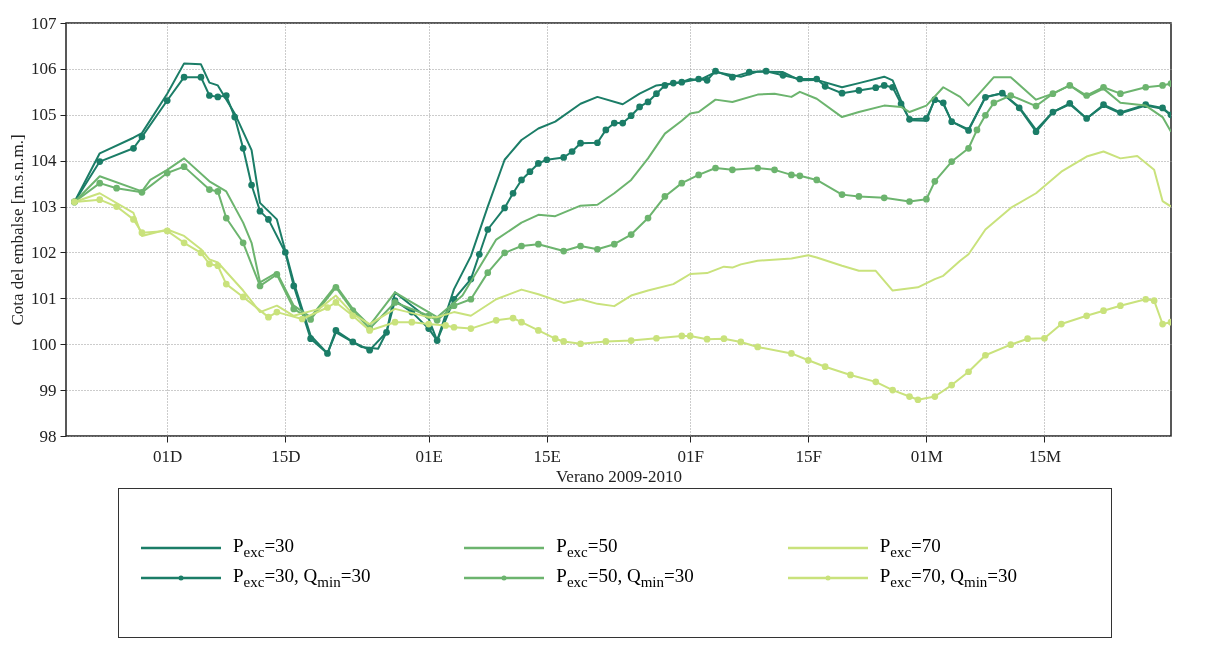 The image size is (1218, 668). What do you see at coordinates (587, 548) in the screenshot?
I see `legend-label: P$_{exc}$=50` at bounding box center [587, 548].